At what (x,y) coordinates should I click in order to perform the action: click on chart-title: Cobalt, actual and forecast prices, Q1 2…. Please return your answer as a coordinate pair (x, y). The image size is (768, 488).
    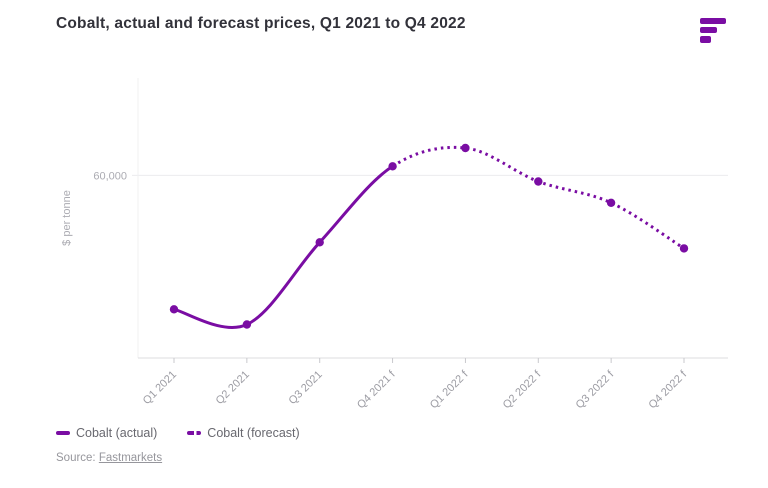
    Looking at the image, I should click on (261, 23).